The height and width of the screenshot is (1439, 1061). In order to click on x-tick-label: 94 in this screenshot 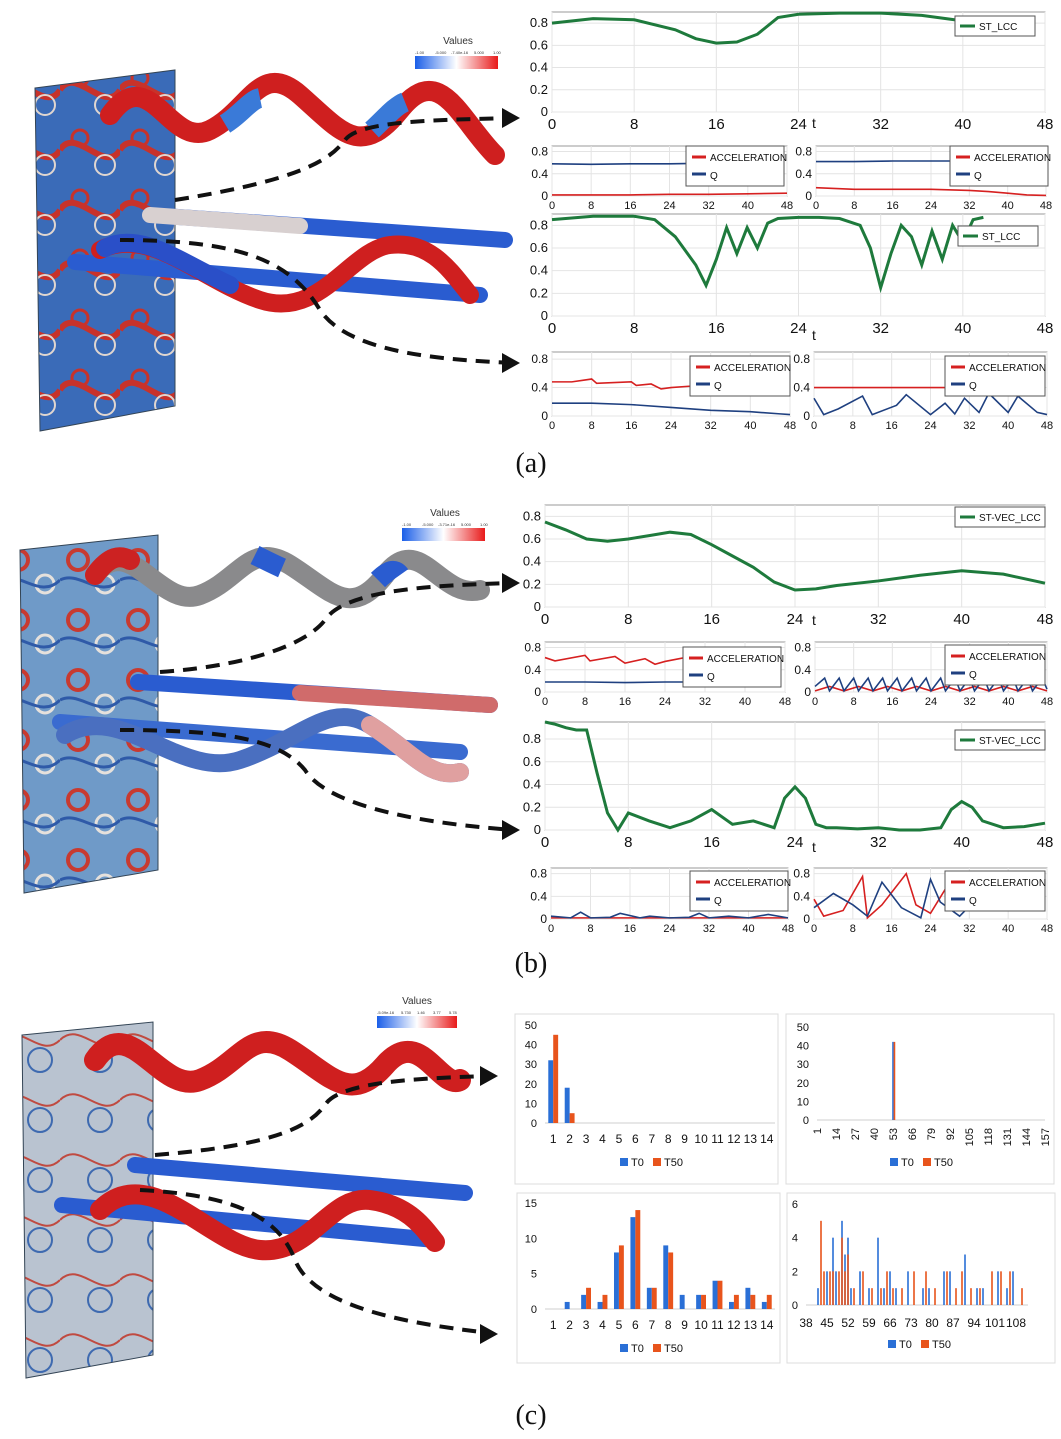, I will do `click(974, 1323)`.